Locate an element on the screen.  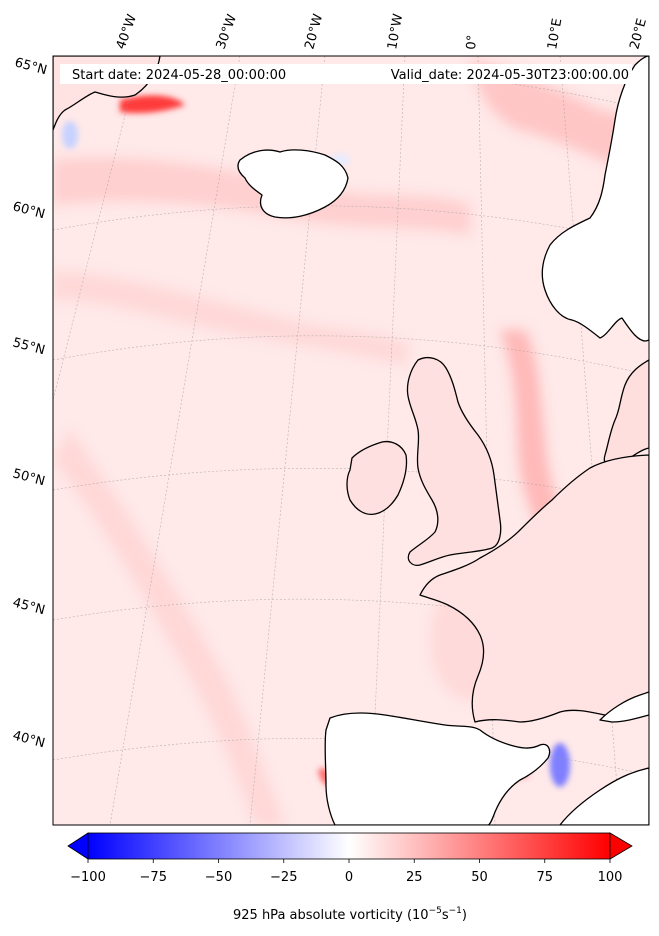
vorticity-band-southwest is located at coordinates (169, 627).